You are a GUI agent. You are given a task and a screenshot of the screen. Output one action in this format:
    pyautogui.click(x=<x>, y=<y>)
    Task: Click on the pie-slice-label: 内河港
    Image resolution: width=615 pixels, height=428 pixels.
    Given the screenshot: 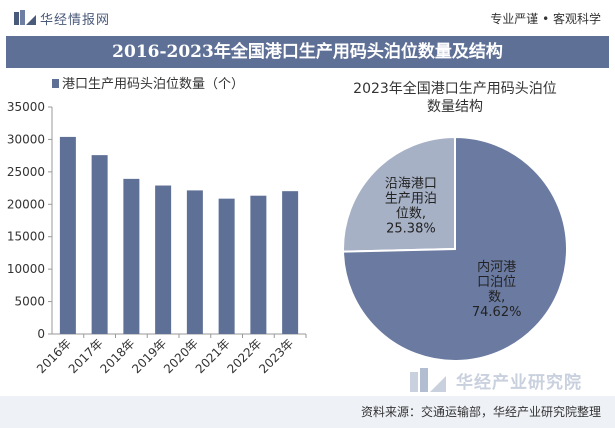 What is the action you would take?
    pyautogui.click(x=496, y=267)
    